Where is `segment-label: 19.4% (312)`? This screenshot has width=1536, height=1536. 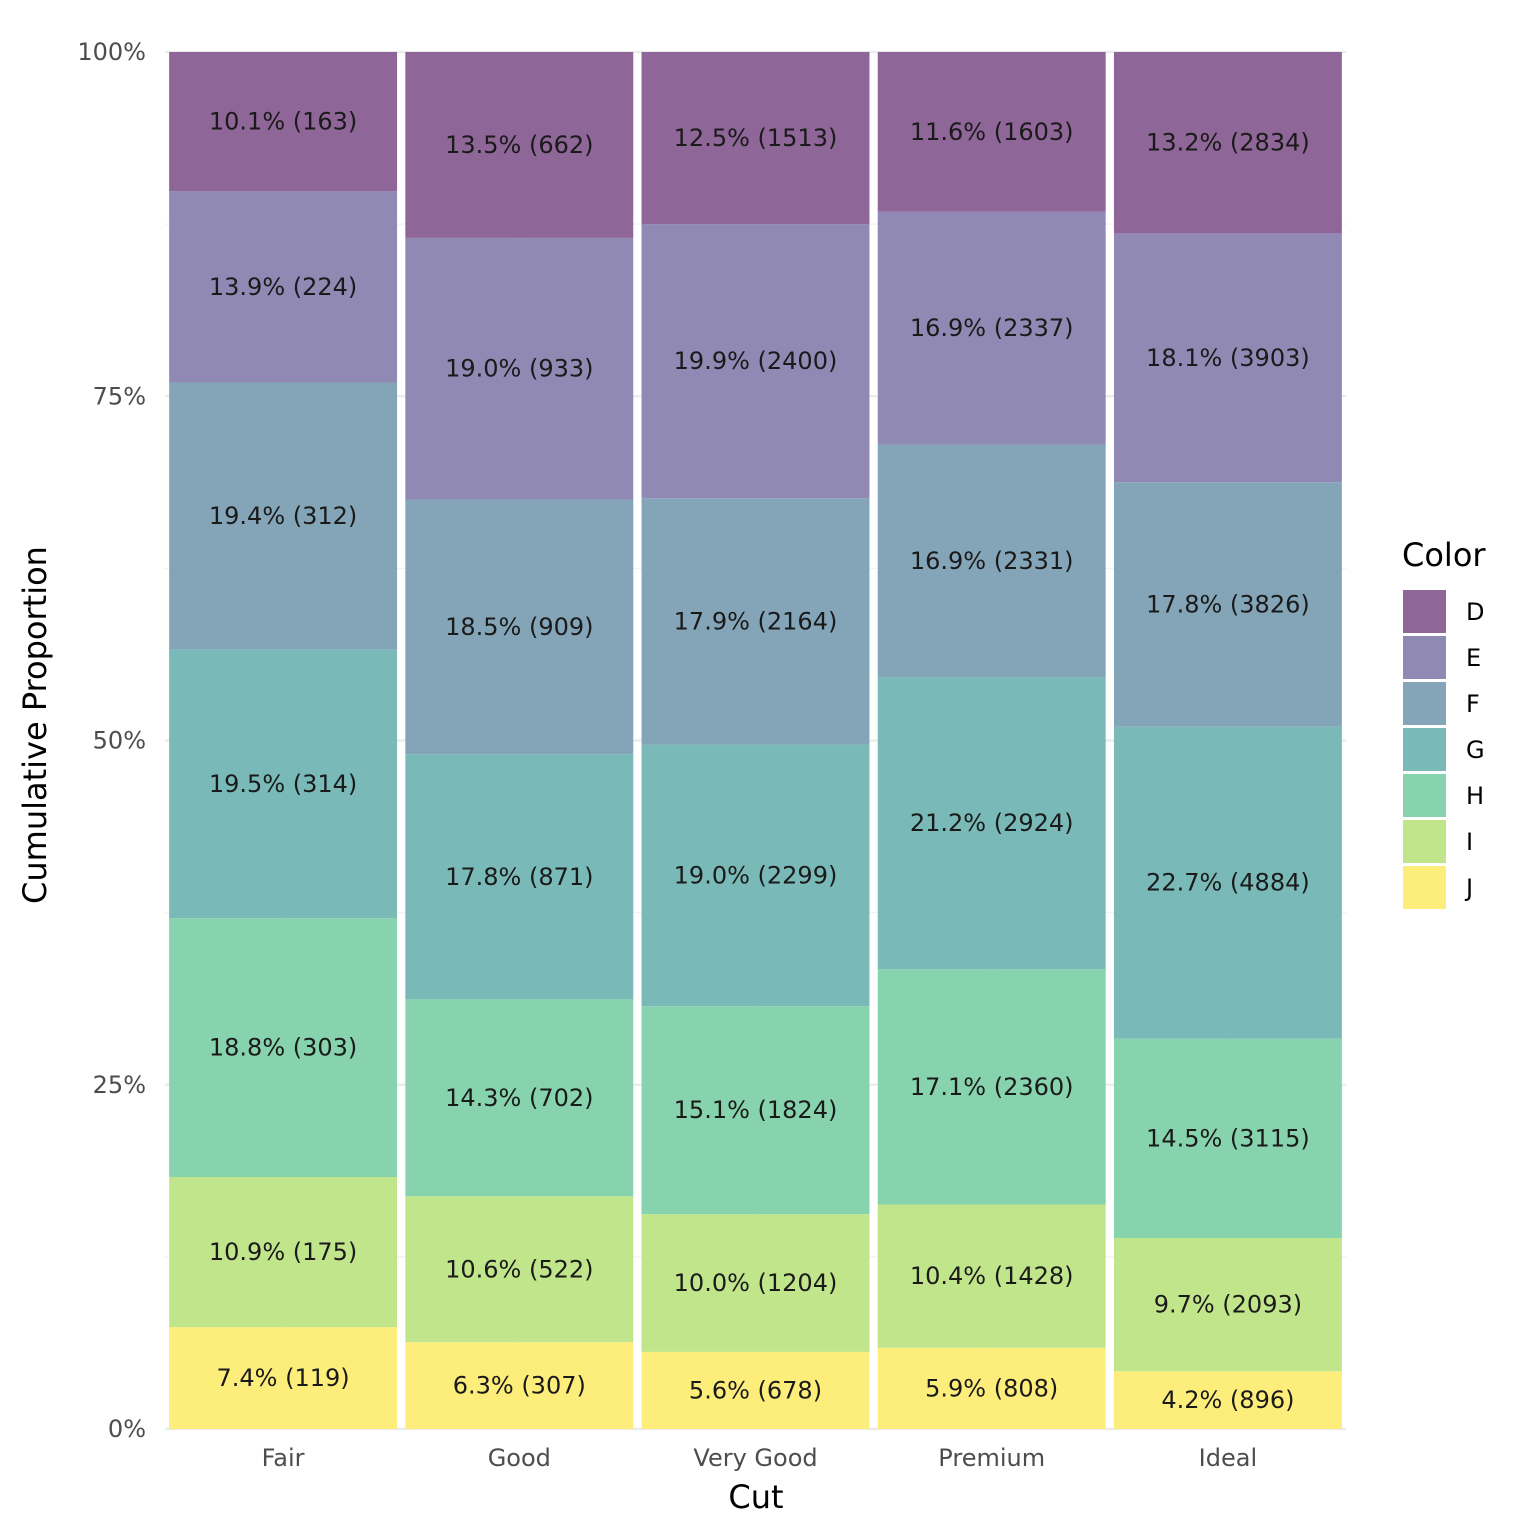 segment-label: 19.4% (312) is located at coordinates (283, 516).